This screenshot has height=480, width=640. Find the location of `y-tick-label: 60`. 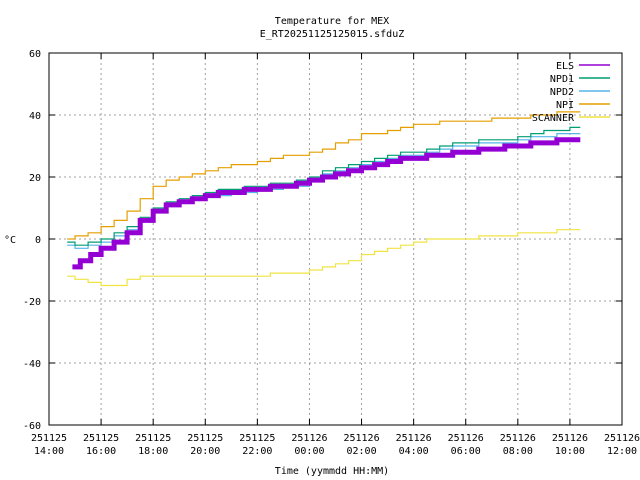

y-tick-label: 60 is located at coordinates (35, 54).